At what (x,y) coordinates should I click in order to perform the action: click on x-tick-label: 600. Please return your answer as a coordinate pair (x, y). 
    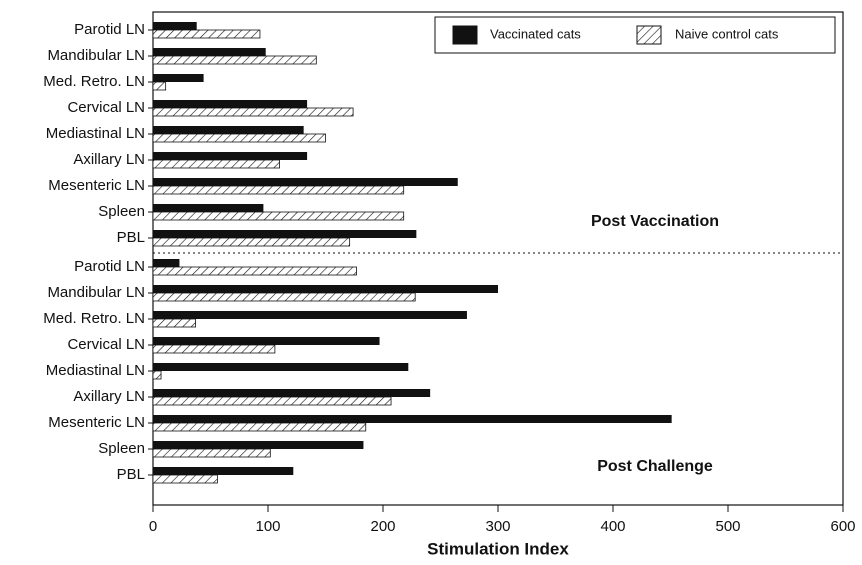
    Looking at the image, I should click on (842, 526).